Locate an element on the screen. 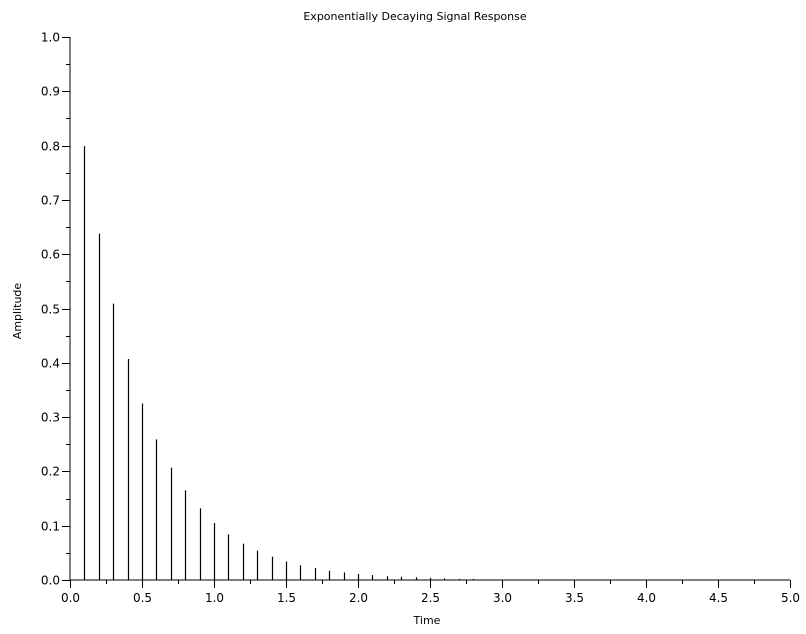 The image size is (806, 634). x-tick-label: 0.0 is located at coordinates (70, 598).